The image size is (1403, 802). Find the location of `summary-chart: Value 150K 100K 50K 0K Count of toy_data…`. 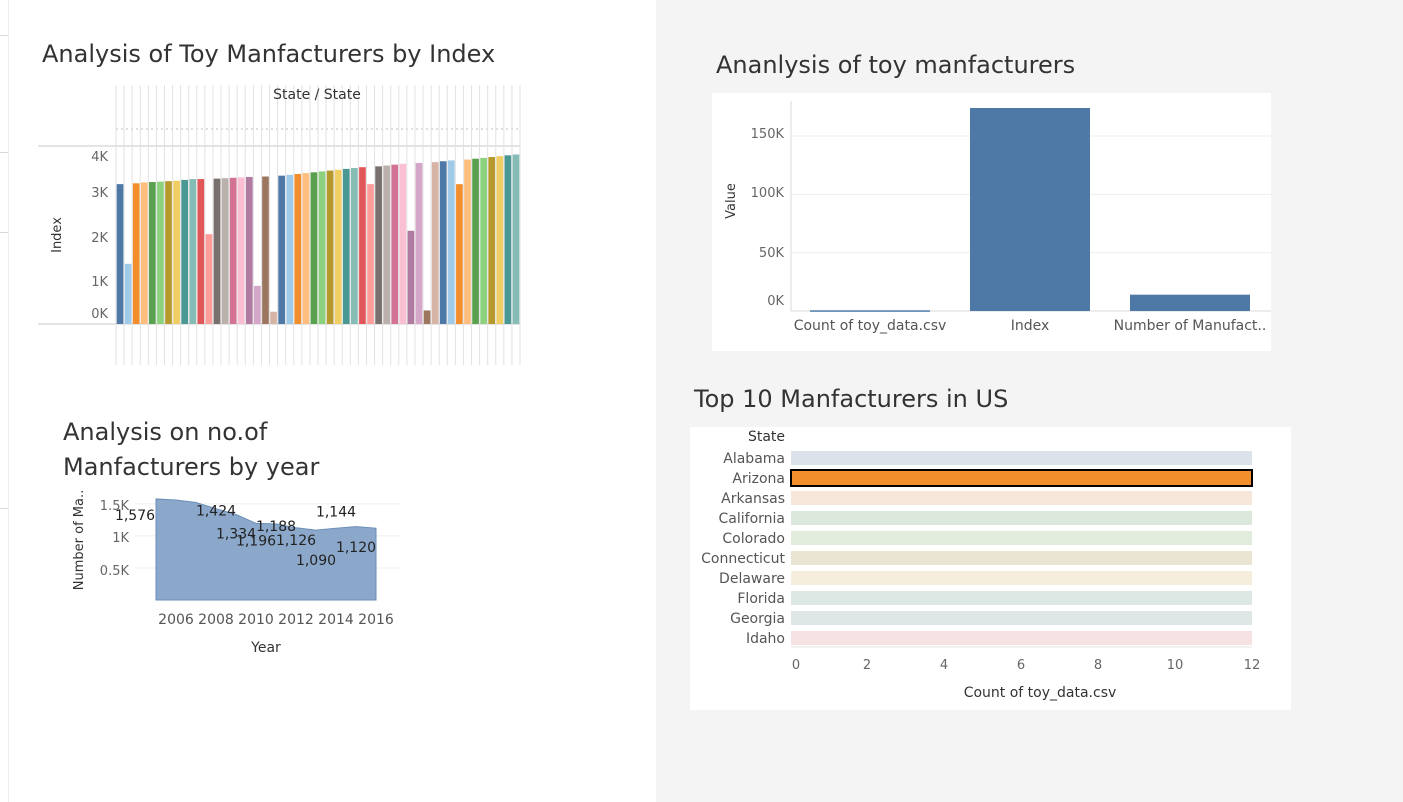

summary-chart: Value 150K 100K 50K 0K Count of toy_data… is located at coordinates (997, 217).